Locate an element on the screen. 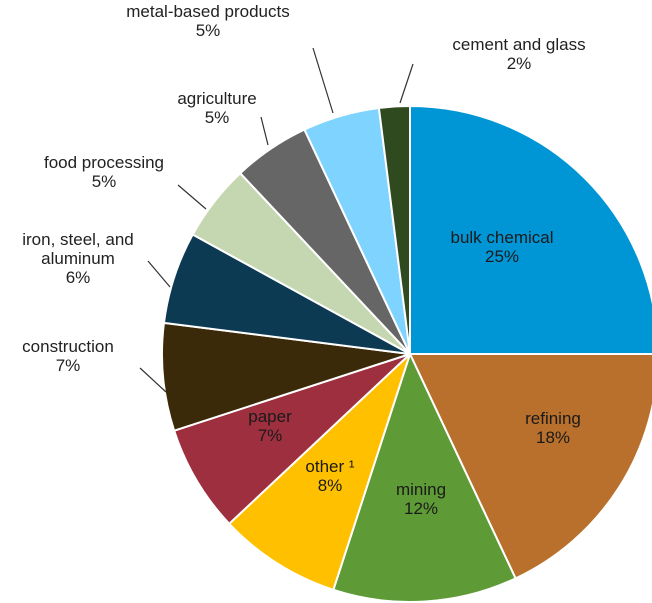 The image size is (652, 603). slice-label-paper: paper is located at coordinates (270, 416).